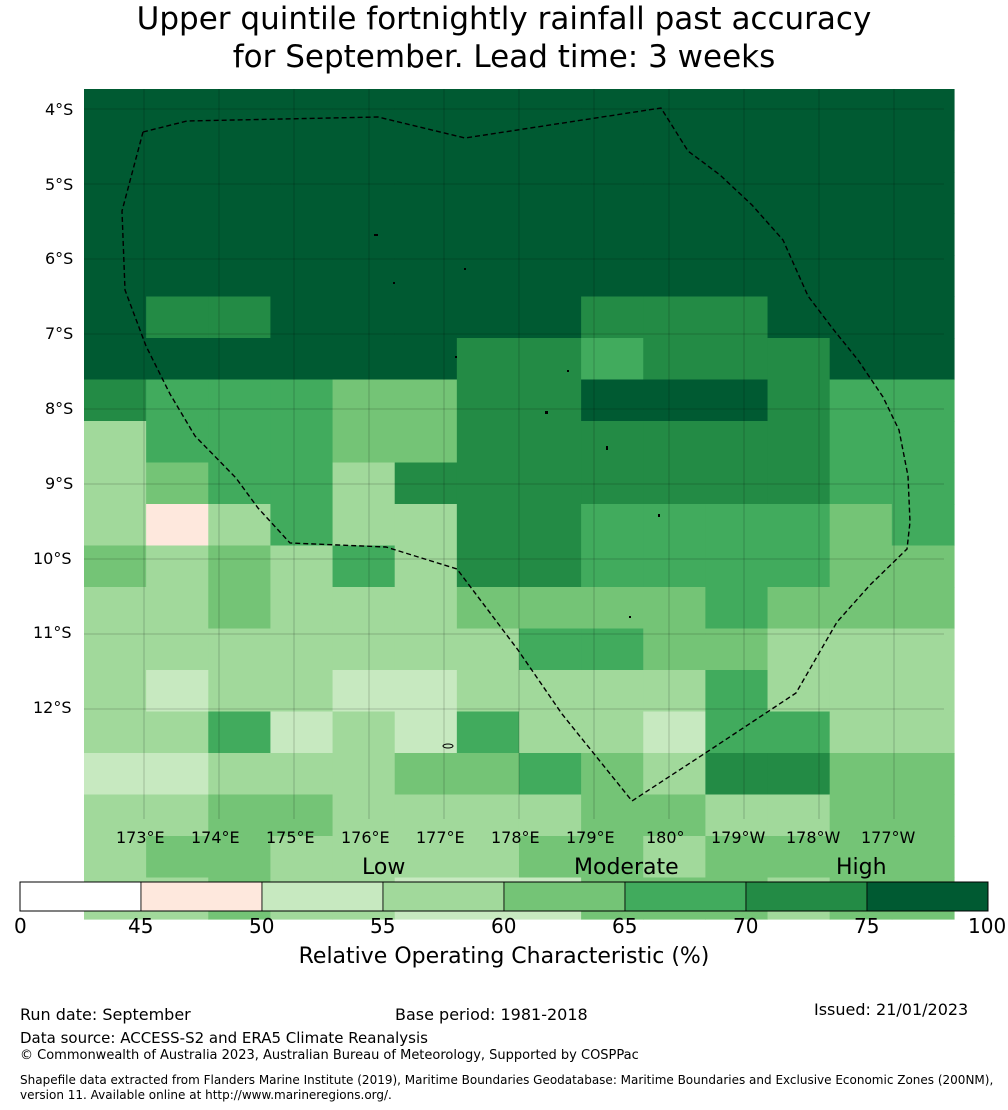  Describe the element at coordinates (59, 483) in the screenshot. I see `lat-label: 9°S` at that location.